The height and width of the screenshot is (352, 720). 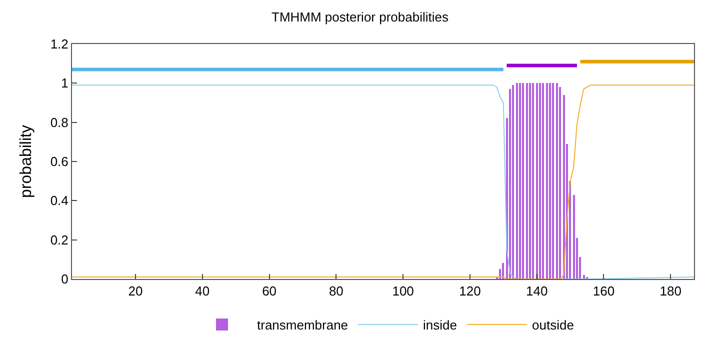 I want to click on y-tick-label: 0.2, so click(x=59, y=240).